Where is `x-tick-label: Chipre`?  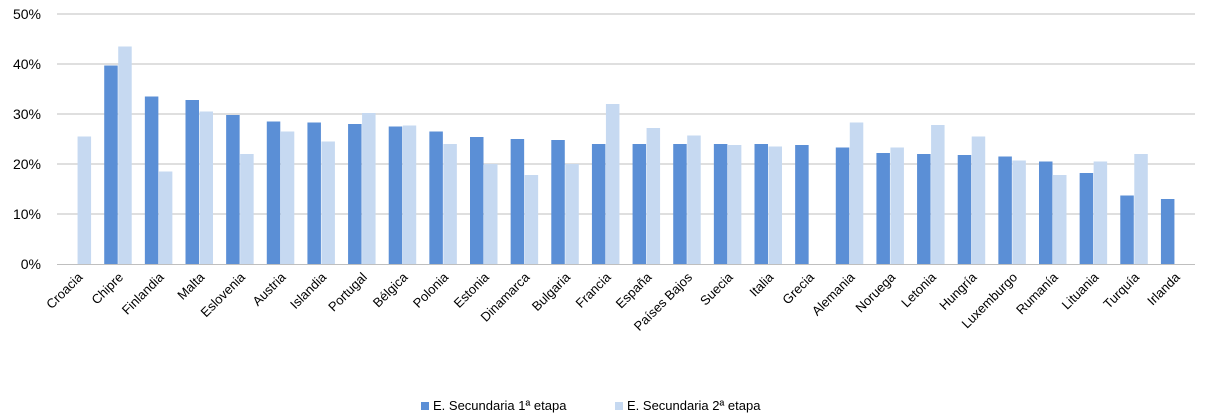
x-tick-label: Chipre is located at coordinates (107, 289).